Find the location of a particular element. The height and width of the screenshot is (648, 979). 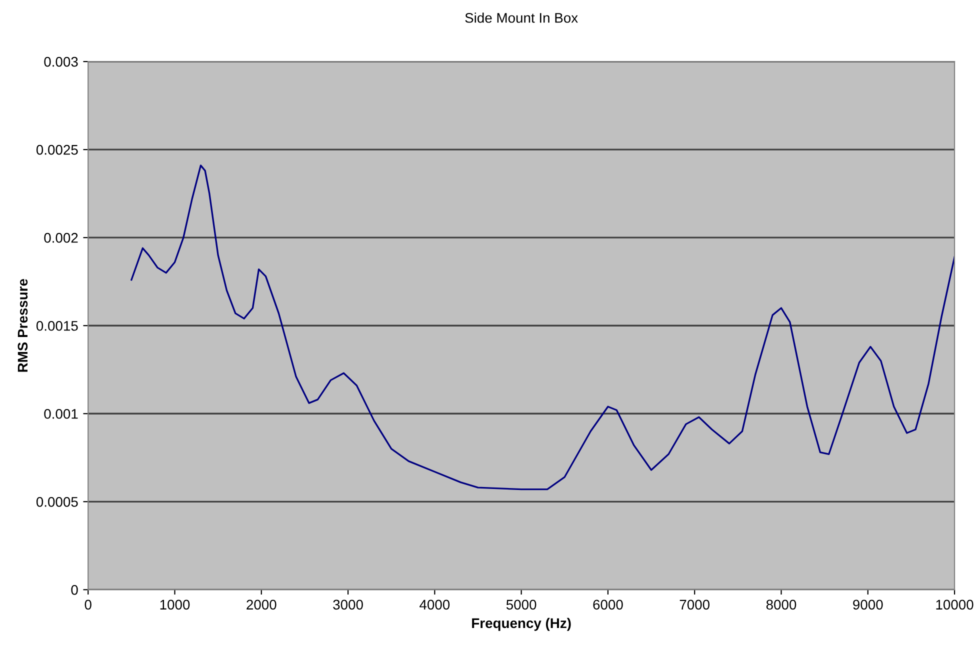

x-tick-label: 4000 is located at coordinates (435, 605).